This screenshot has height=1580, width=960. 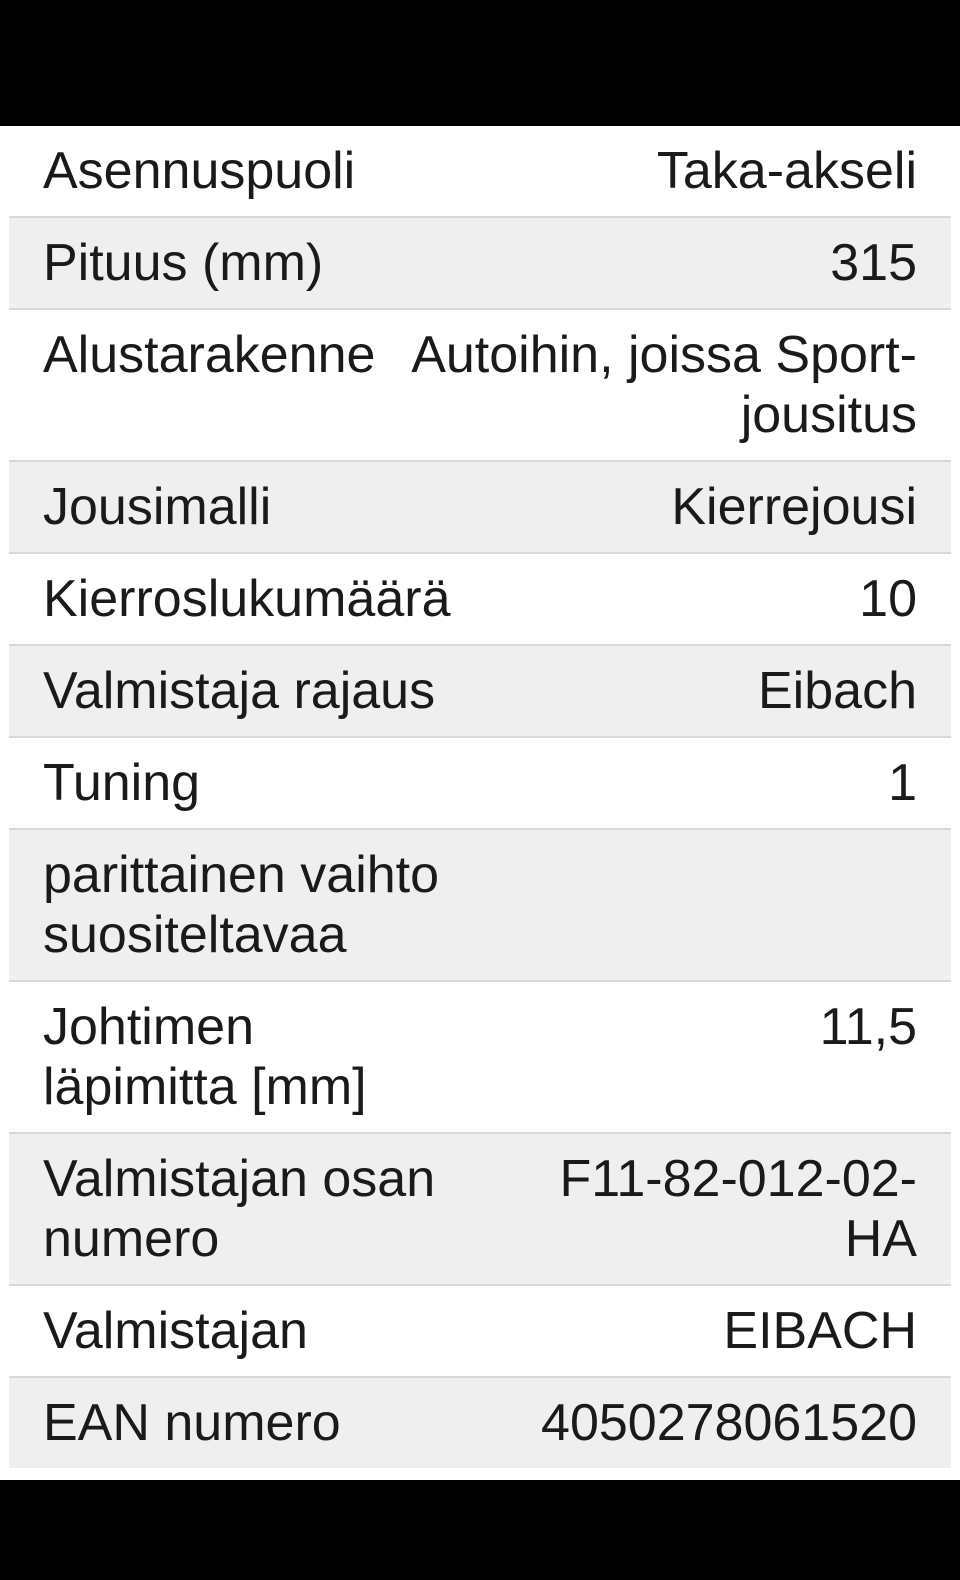 What do you see at coordinates (199, 171) in the screenshot?
I see `spec-label: Asennuspuoli` at bounding box center [199, 171].